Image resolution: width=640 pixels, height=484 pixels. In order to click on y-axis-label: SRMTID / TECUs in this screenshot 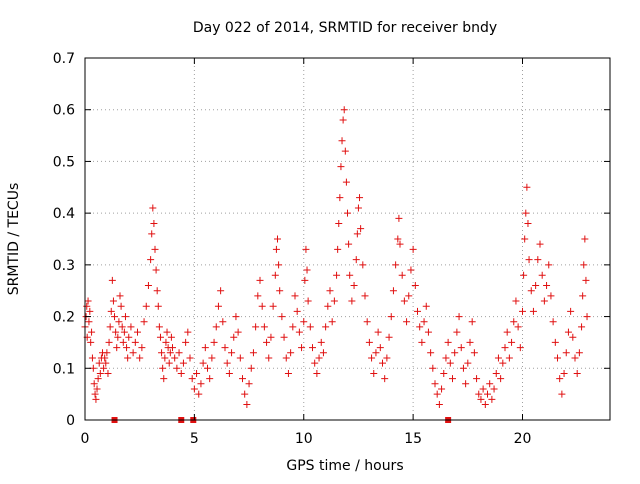, I will do `click(14, 239)`.